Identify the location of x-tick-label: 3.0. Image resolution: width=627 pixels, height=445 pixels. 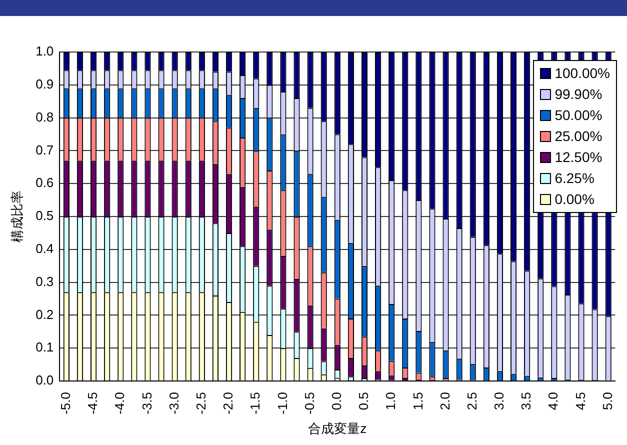
(499, 401).